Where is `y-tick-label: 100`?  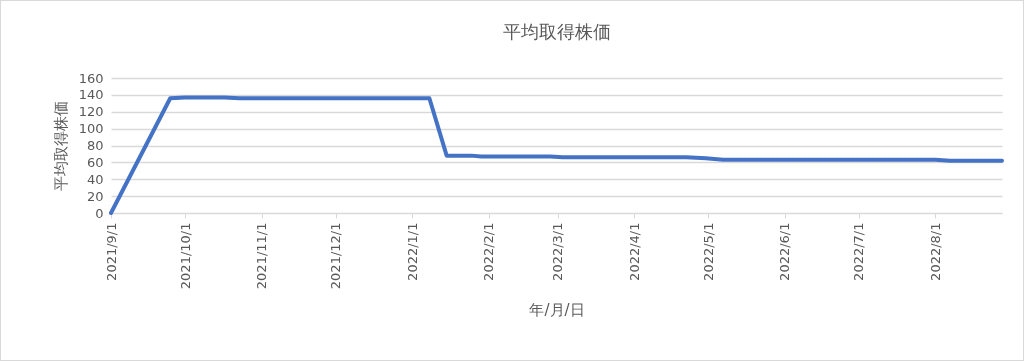
y-tick-label: 100 is located at coordinates (91, 129).